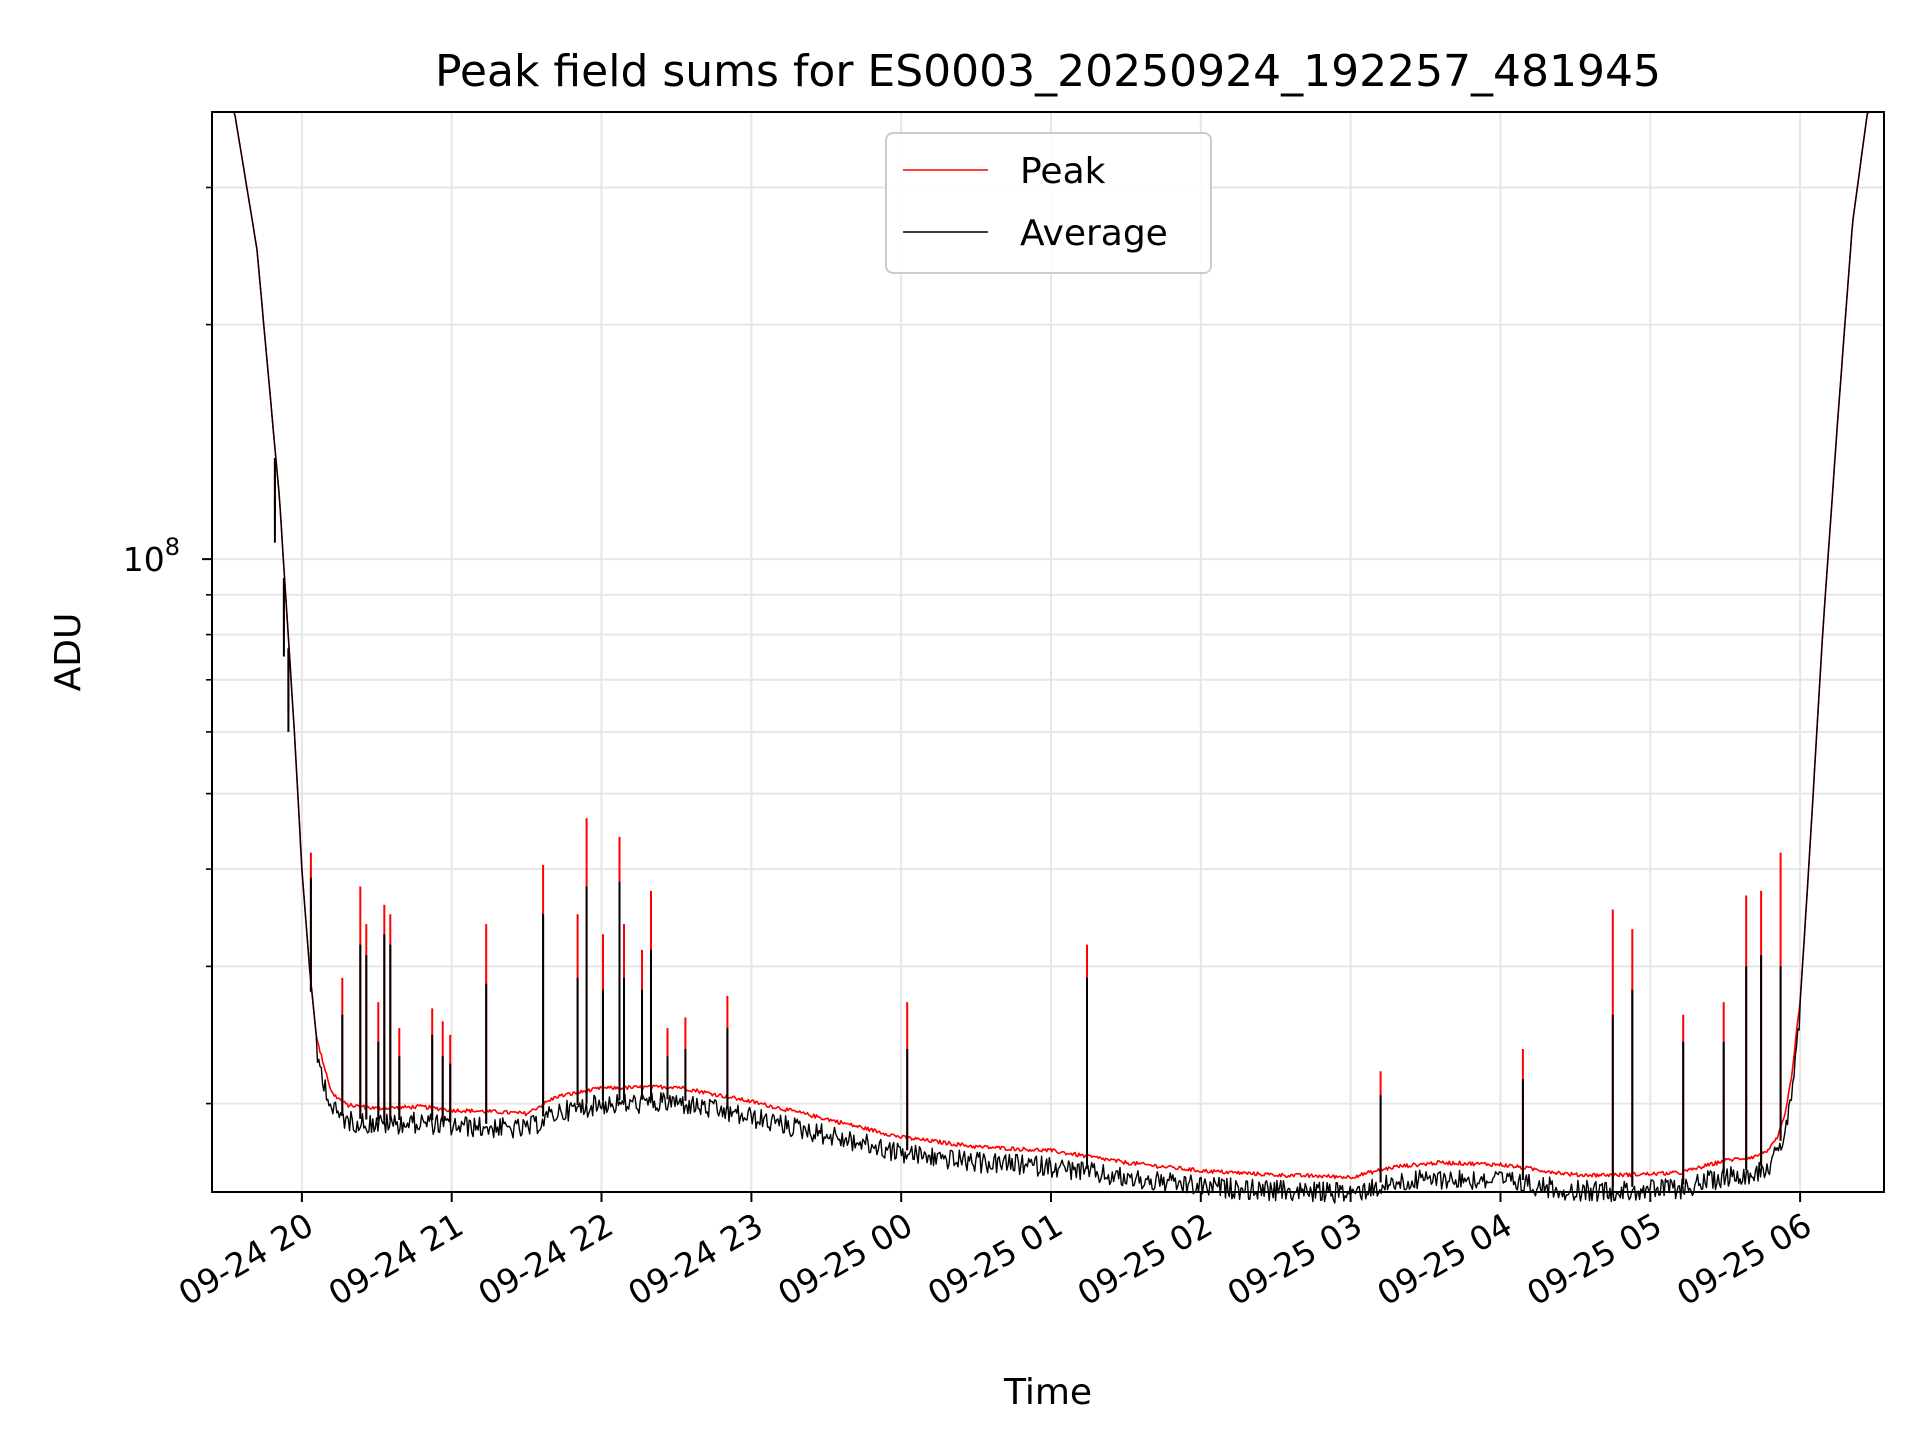 This screenshot has width=1920, height=1440. I want to click on y-tick-label: 108, so click(151, 556).